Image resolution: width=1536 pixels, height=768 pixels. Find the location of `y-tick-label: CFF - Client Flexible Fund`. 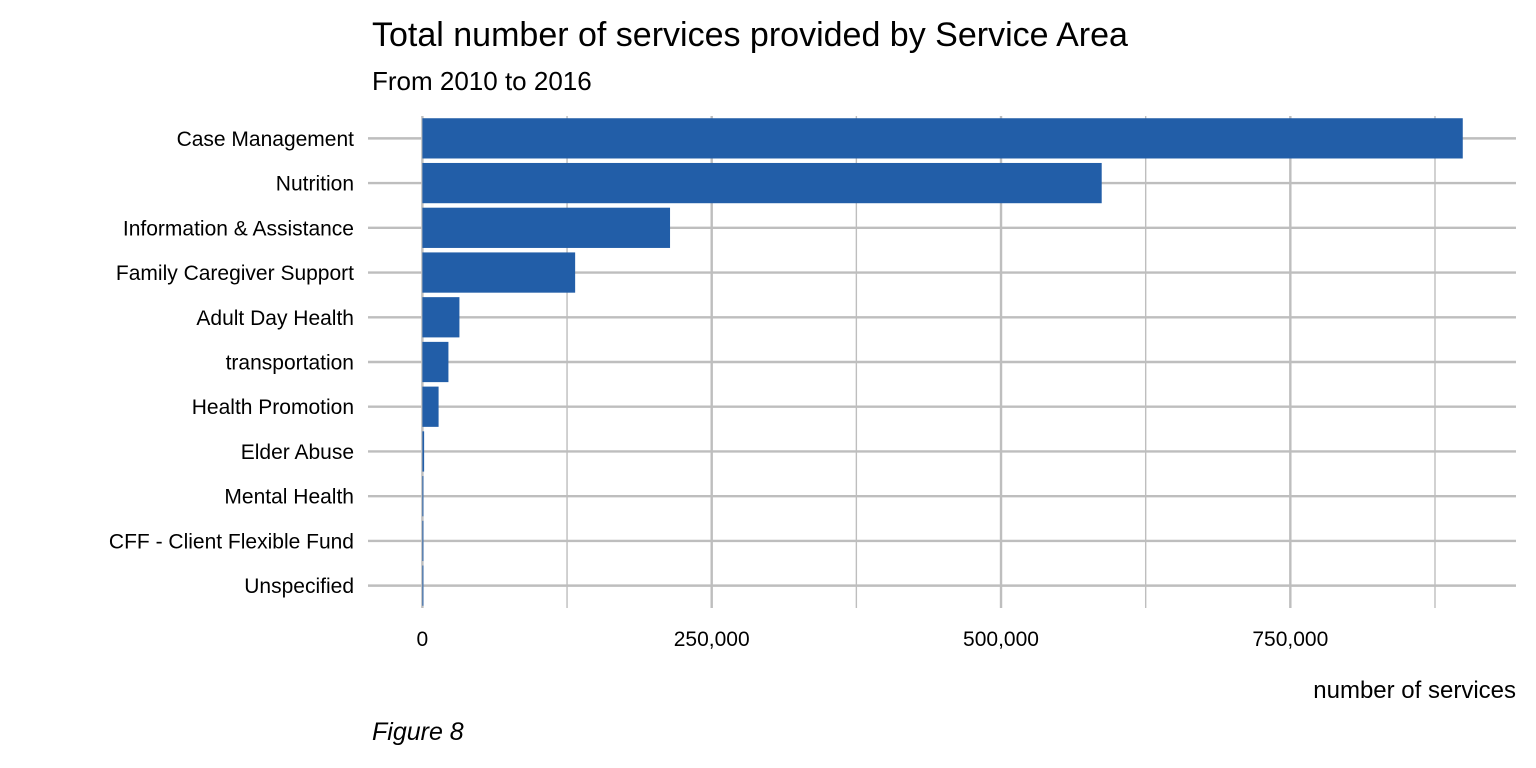

y-tick-label: CFF - Client Flexible Fund is located at coordinates (231, 541).